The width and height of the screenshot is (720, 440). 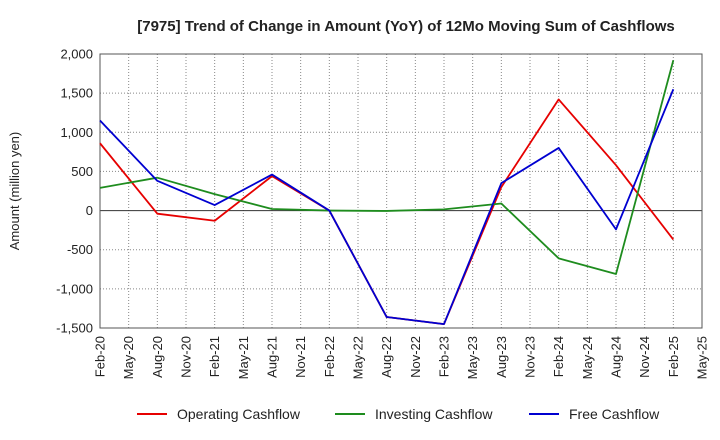 What do you see at coordinates (386, 357) in the screenshot?
I see `x-tick-label: Aug-22` at bounding box center [386, 357].